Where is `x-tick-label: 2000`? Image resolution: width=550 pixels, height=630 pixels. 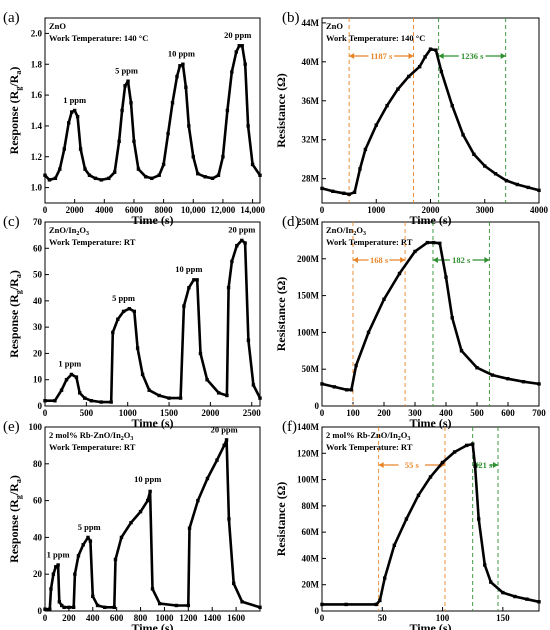 x-tick-label: 2000 is located at coordinates (210, 413).